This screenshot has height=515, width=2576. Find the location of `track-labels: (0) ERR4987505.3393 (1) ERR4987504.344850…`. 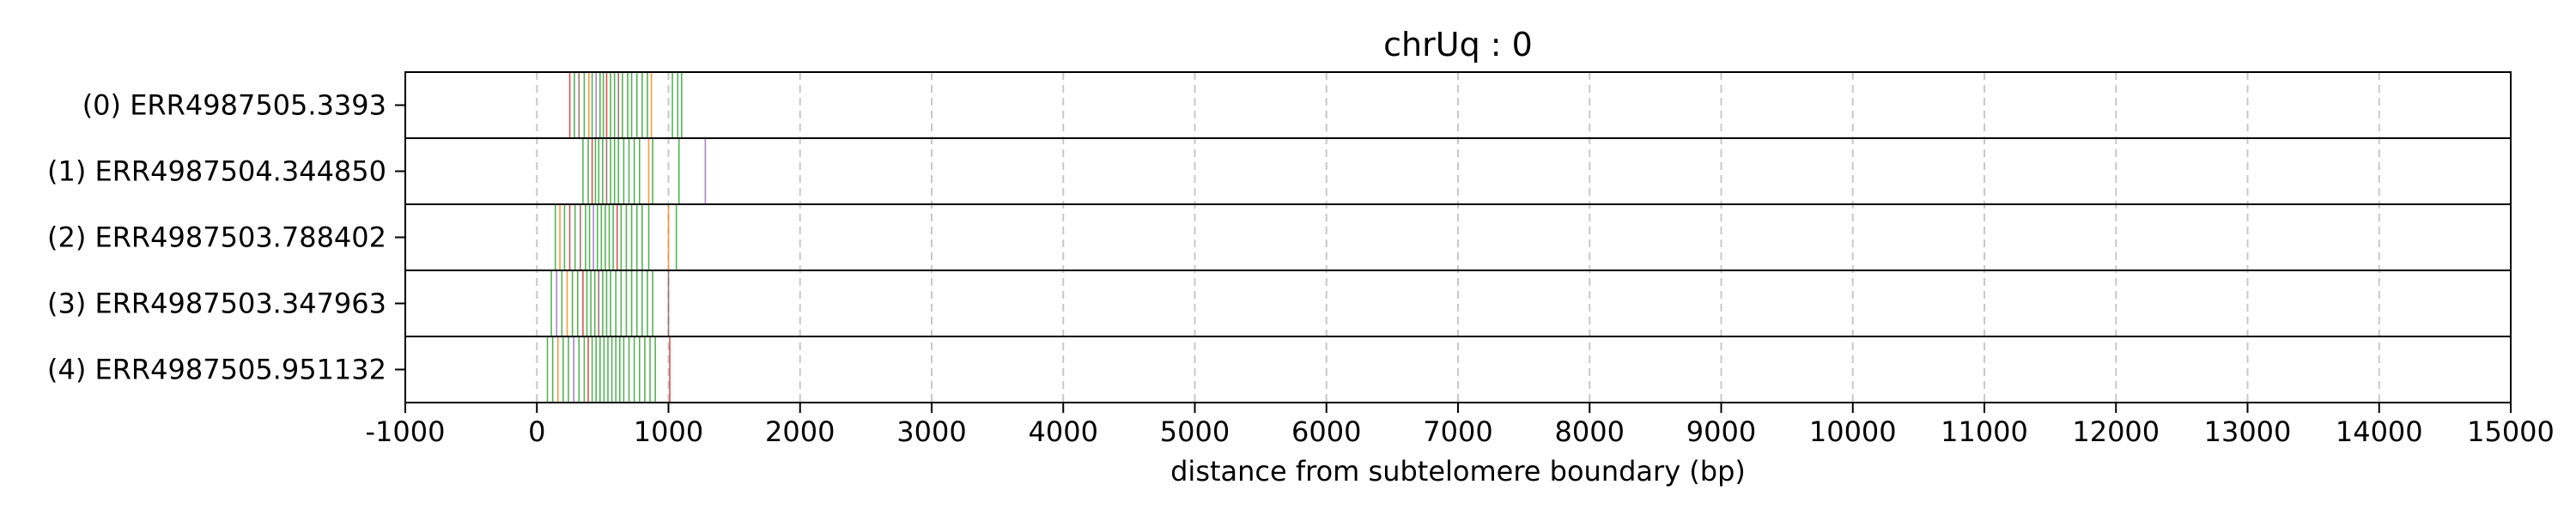

track-labels: (0) ERR4987505.3393 (1) ERR4987504.344850… is located at coordinates (217, 237).